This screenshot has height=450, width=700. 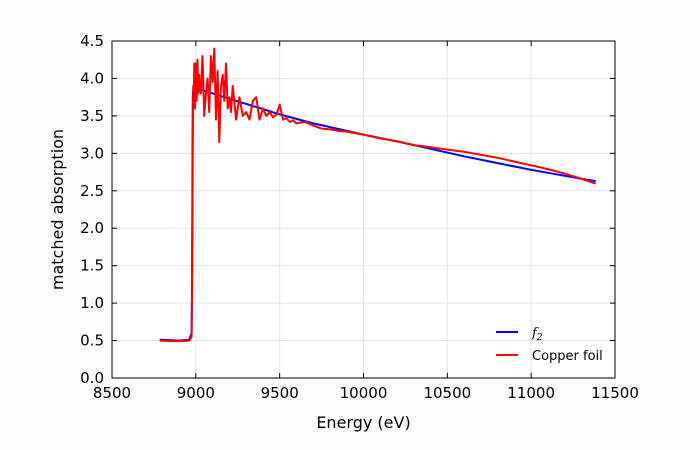 What do you see at coordinates (92, 153) in the screenshot?
I see `y-tick-label: 3.0` at bounding box center [92, 153].